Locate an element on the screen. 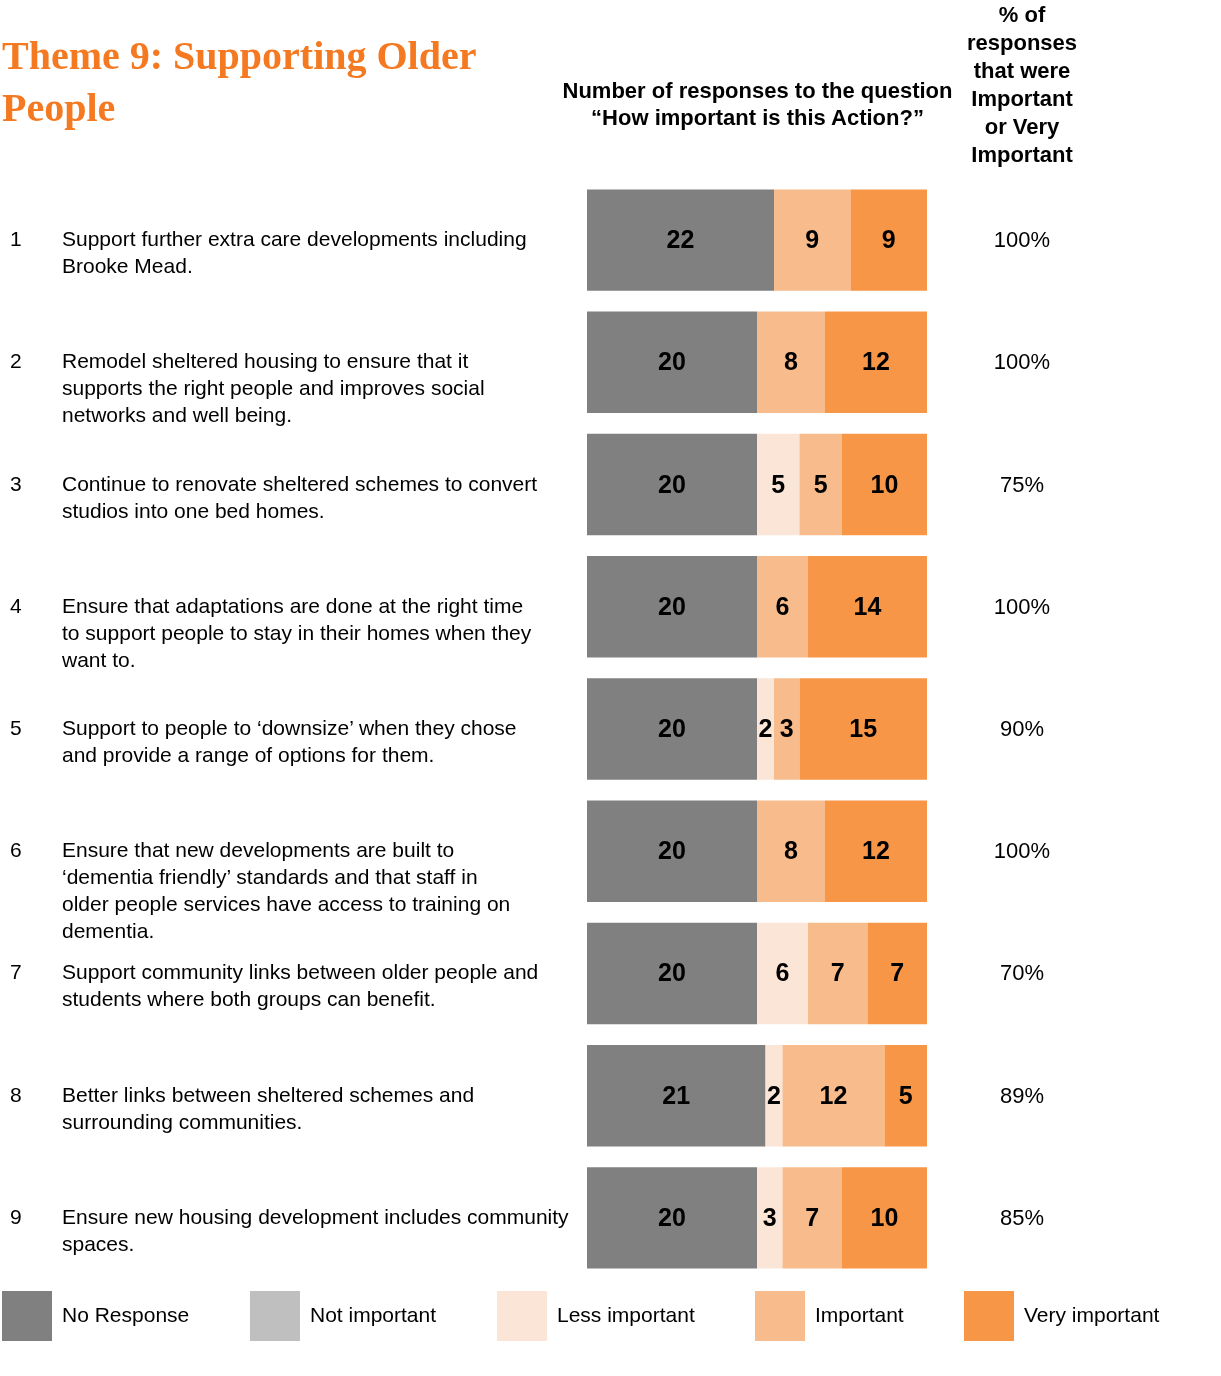 The image size is (1221, 1376). category-label: 2 Remodel sheltered housing to ensure that it supports the right people and improves social networks and well being. is located at coordinates (247, 388).